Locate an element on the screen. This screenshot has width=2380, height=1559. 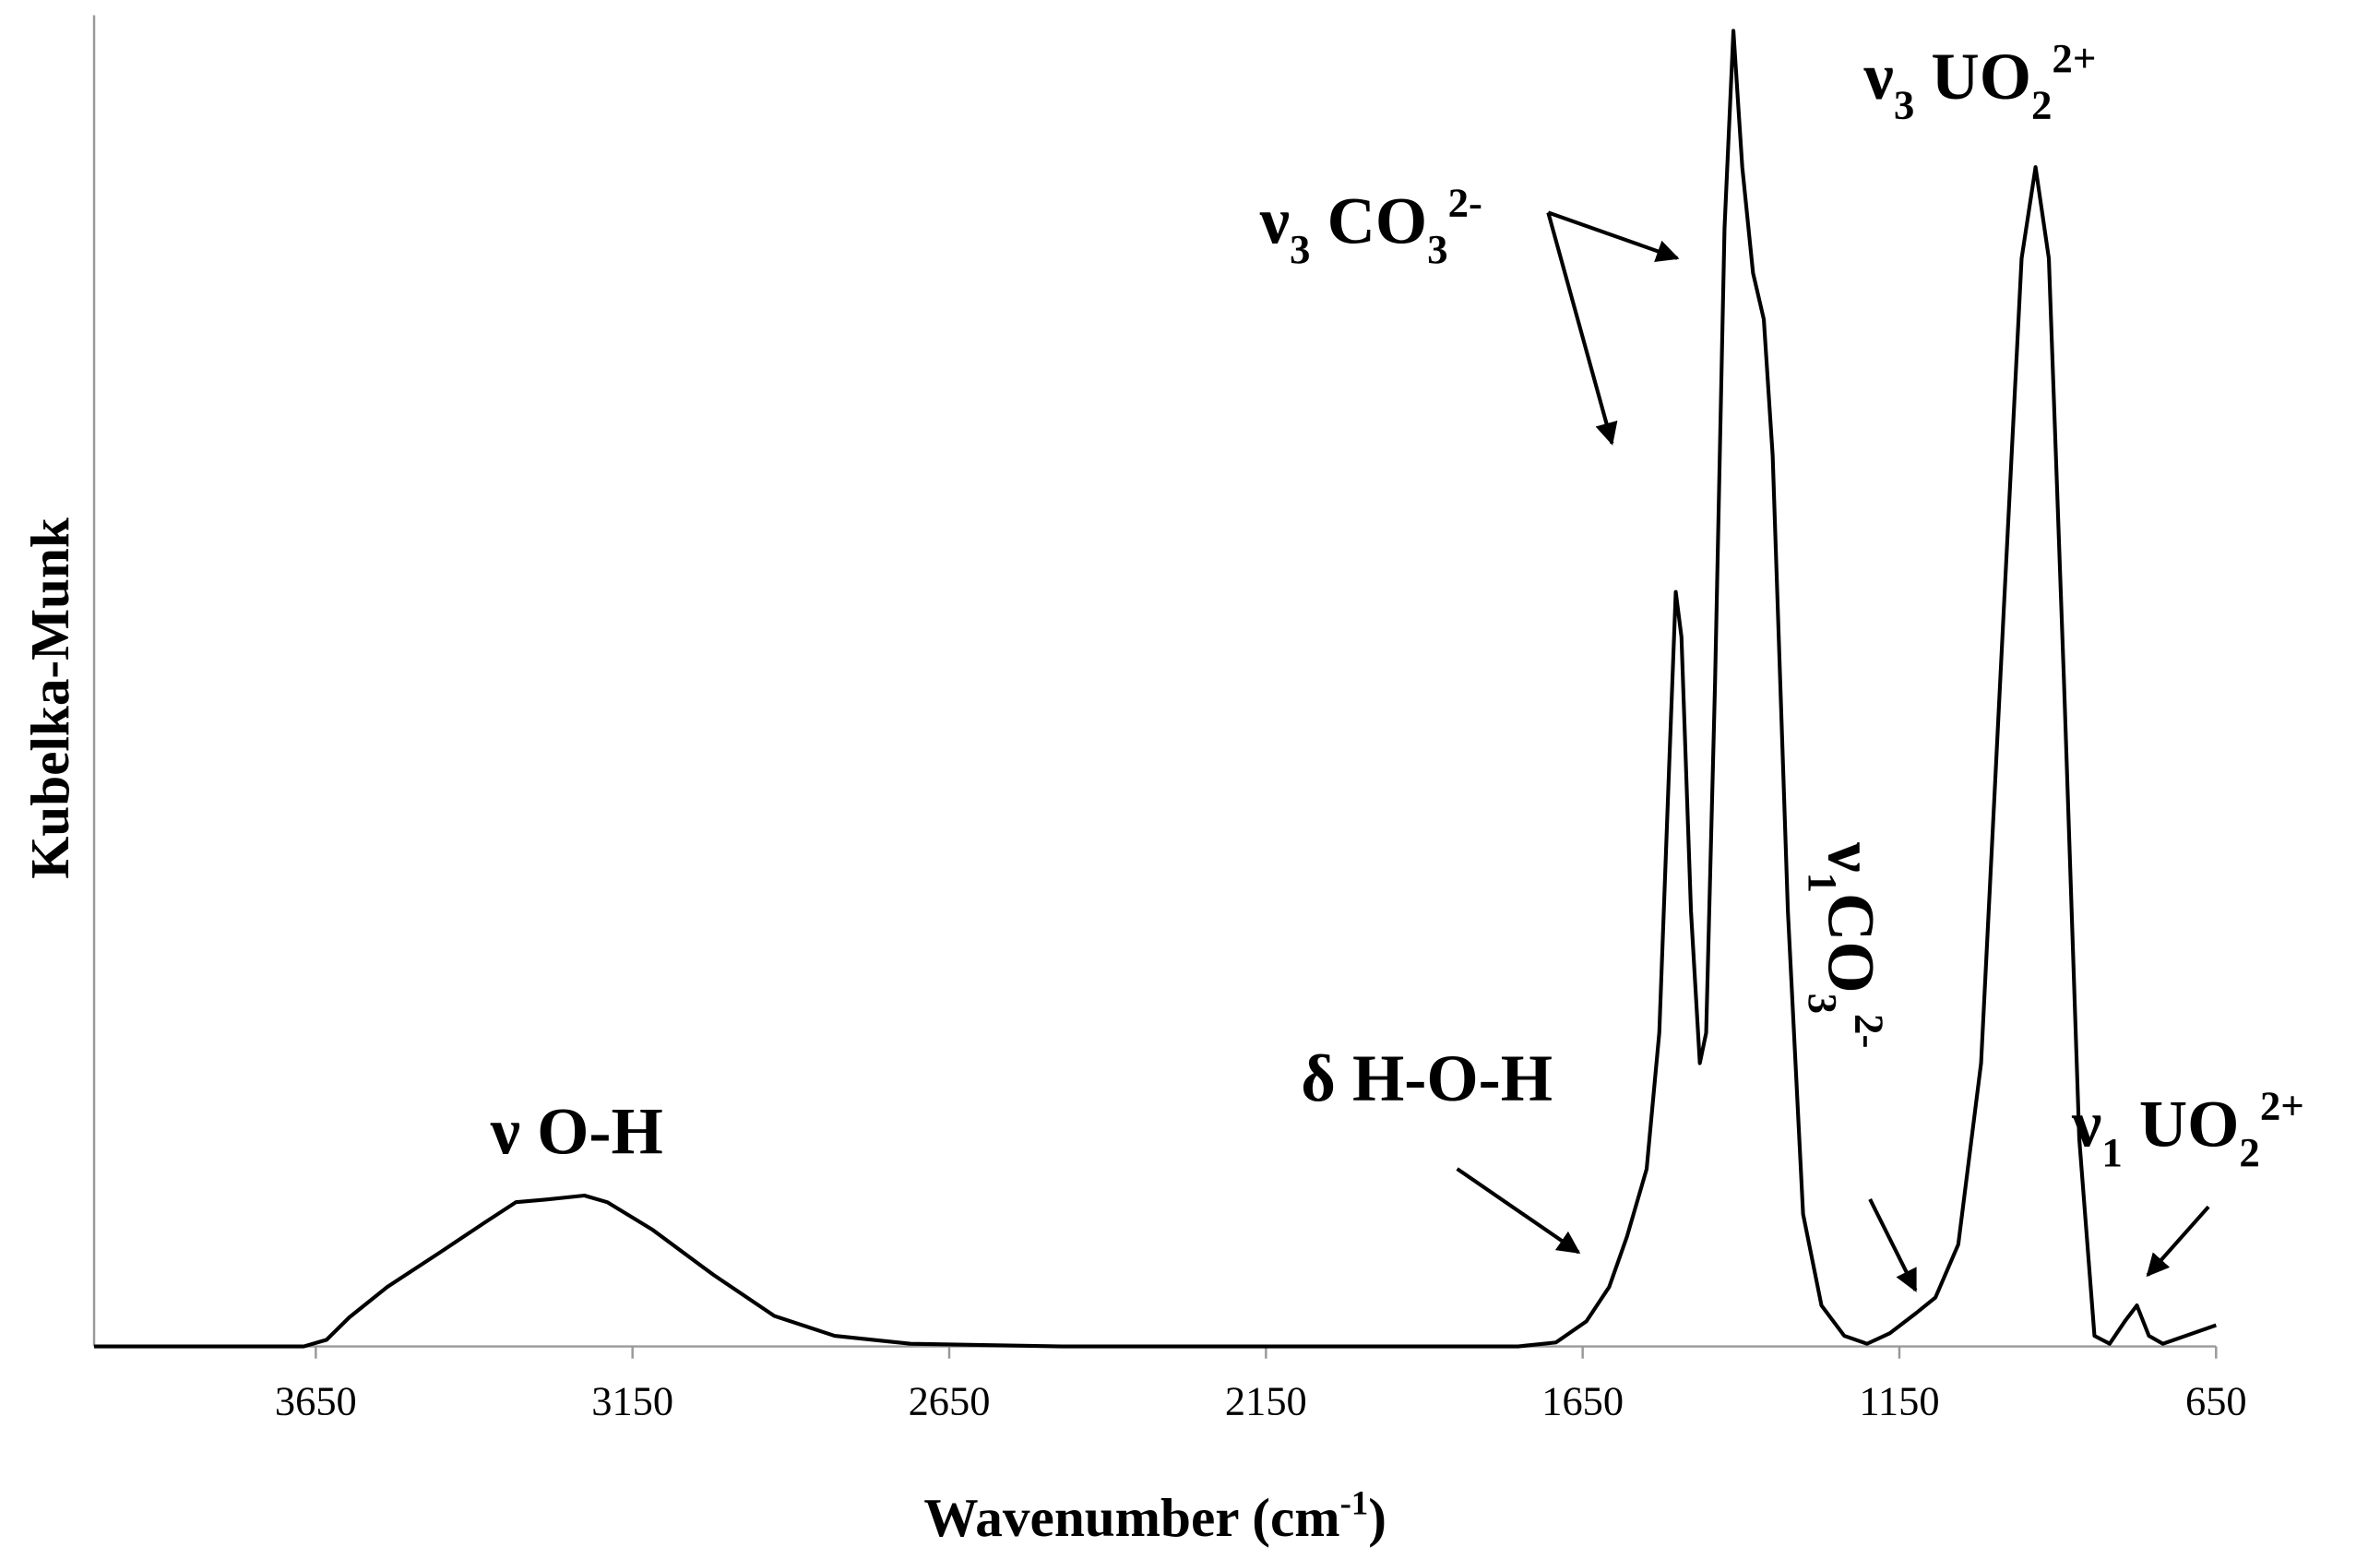
text-part: ν O-H is located at coordinates (576, 1131).